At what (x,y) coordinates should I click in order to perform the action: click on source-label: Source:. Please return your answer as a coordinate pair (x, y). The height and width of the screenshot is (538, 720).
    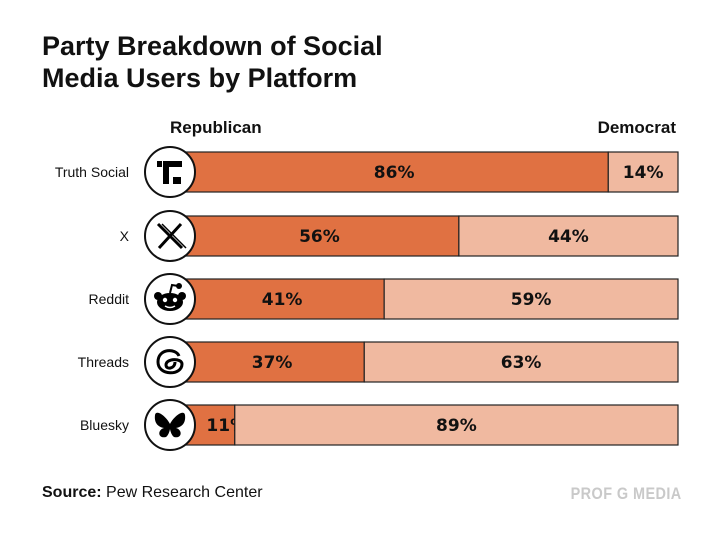
    Looking at the image, I should click on (72, 492).